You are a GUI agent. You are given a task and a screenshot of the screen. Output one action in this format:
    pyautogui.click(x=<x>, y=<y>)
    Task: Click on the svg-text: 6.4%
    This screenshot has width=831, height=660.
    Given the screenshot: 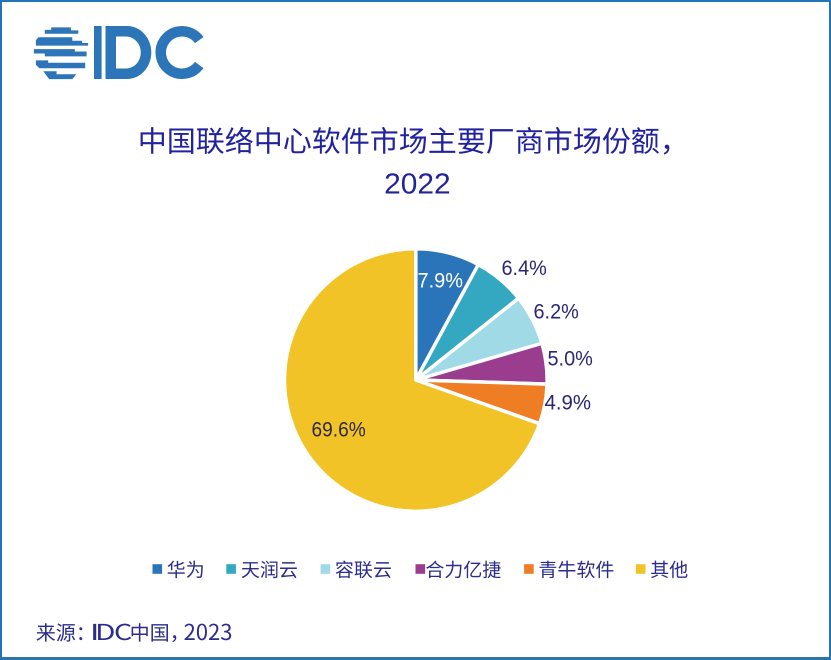 What is the action you would take?
    pyautogui.click(x=524, y=268)
    